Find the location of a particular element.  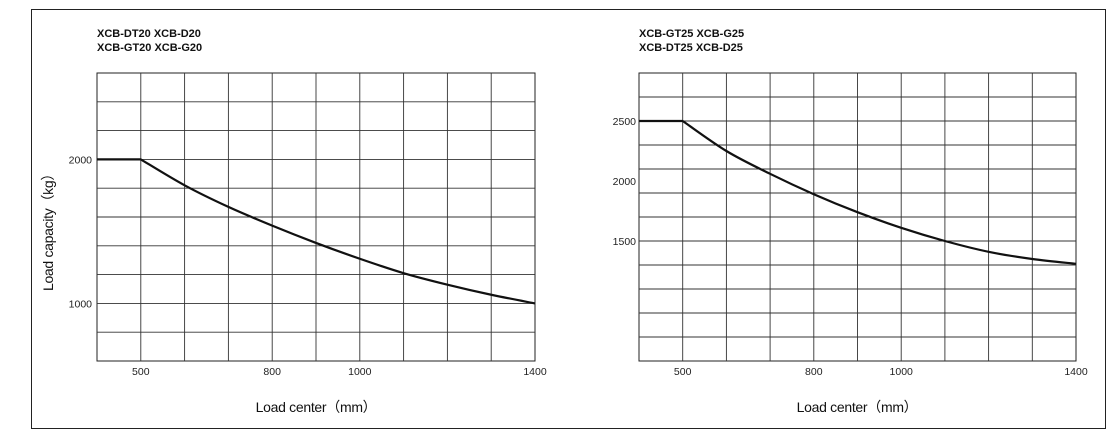

chart-title-line: XCB-DT25 XCB-D25 is located at coordinates (691, 48).